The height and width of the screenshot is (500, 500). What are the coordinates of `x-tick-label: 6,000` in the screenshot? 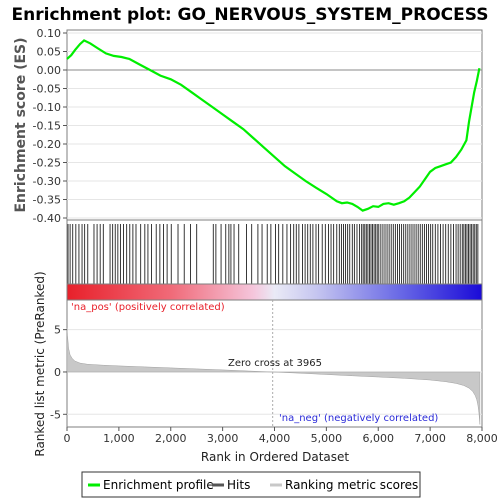 It's located at (379, 438).